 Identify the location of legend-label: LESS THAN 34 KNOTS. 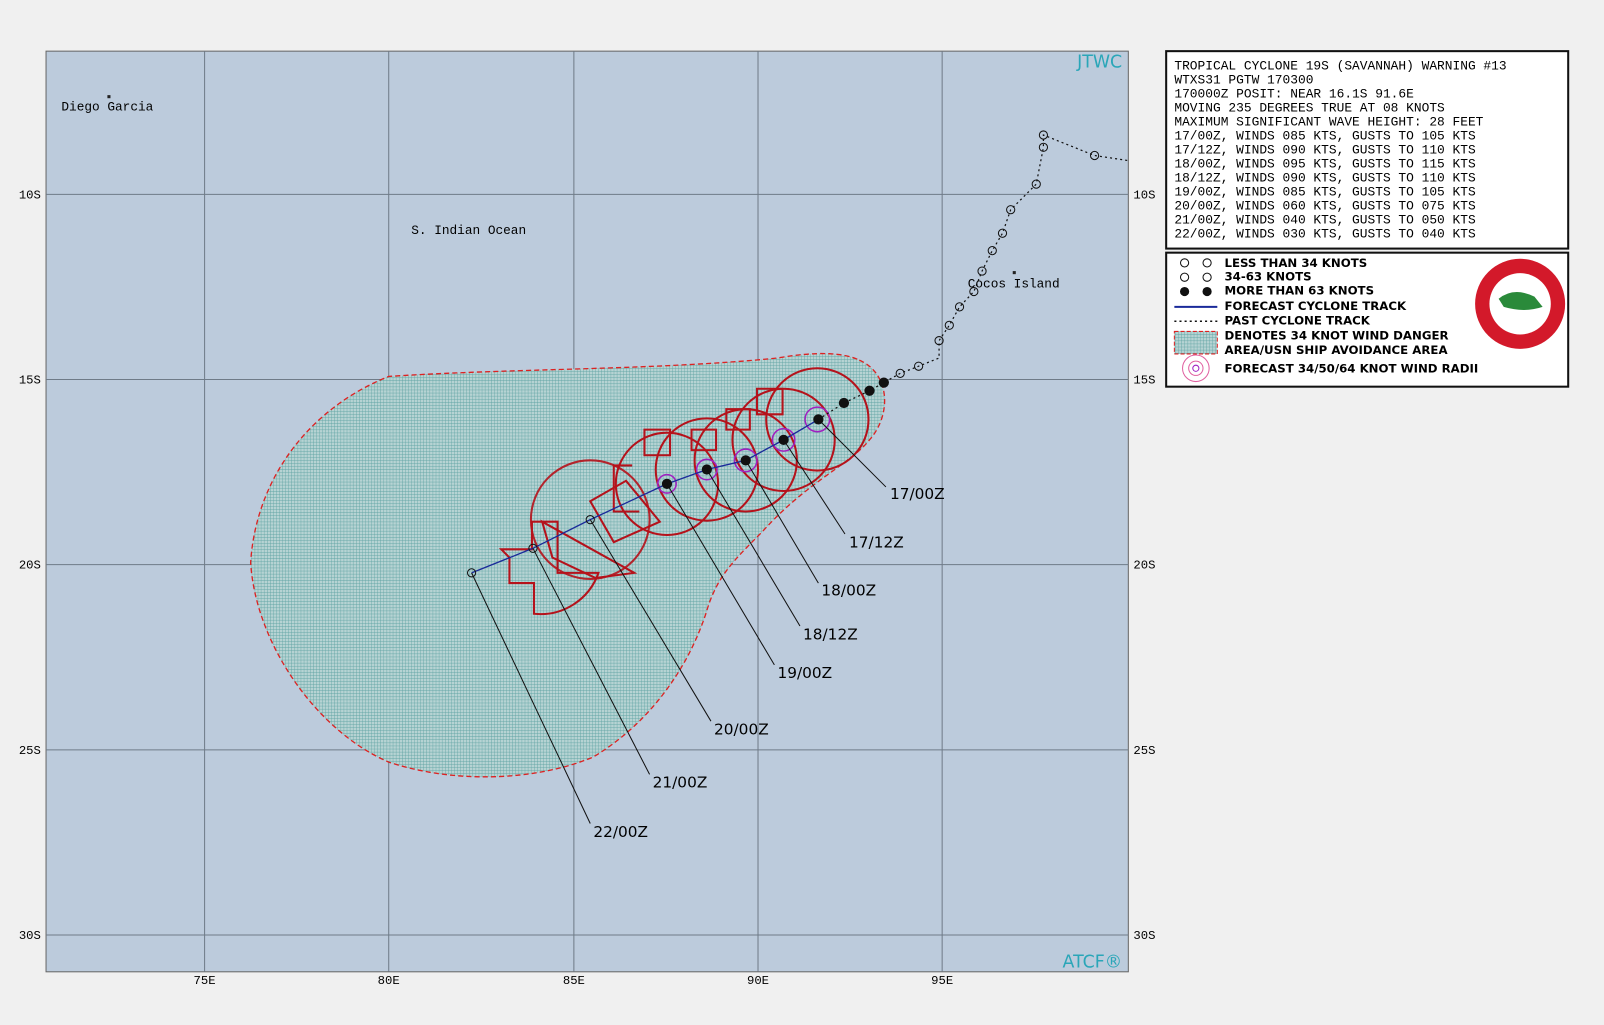
(1295, 263).